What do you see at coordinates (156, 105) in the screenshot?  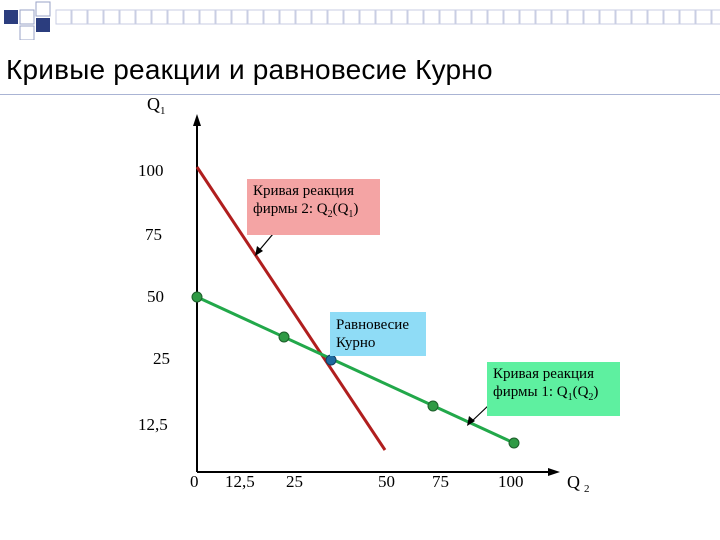 I see `y-axis-label: Q1` at bounding box center [156, 105].